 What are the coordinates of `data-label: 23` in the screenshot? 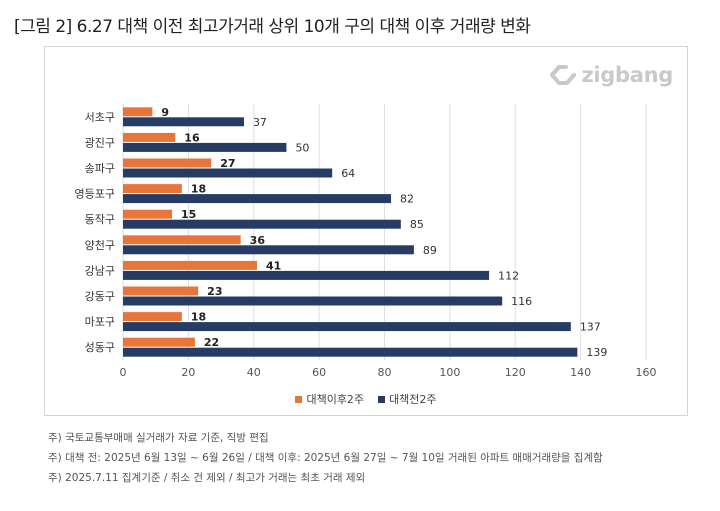 It's located at (214, 291).